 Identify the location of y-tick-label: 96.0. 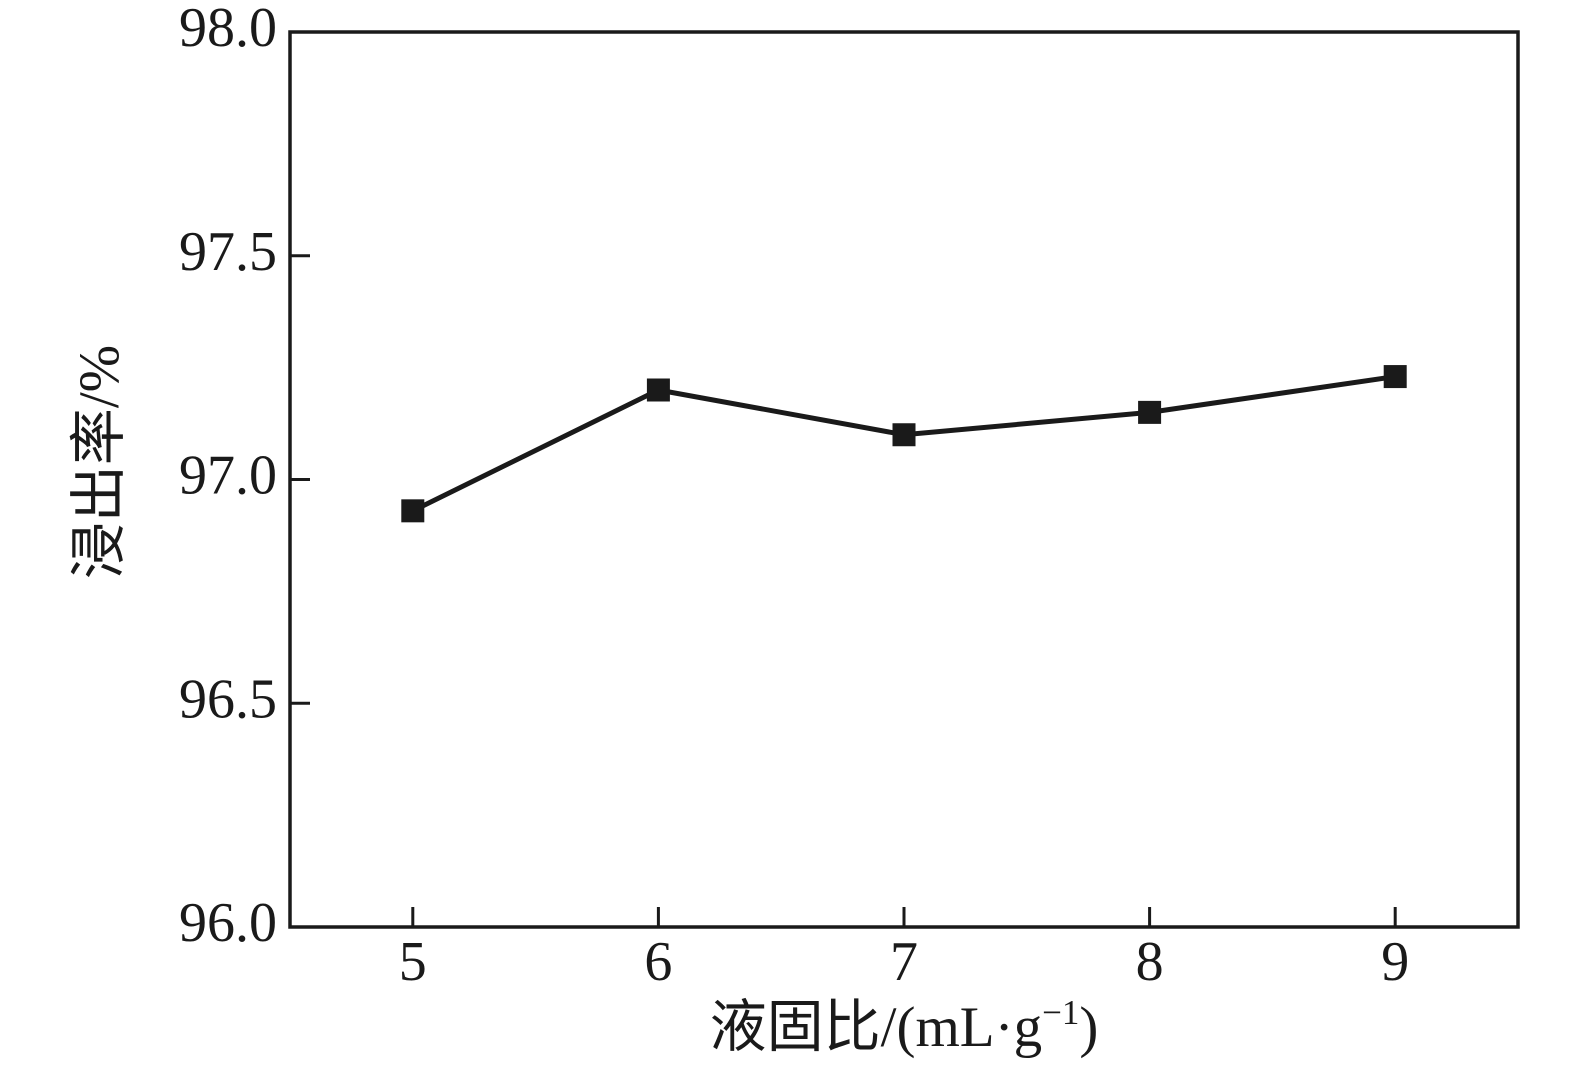
(228, 923).